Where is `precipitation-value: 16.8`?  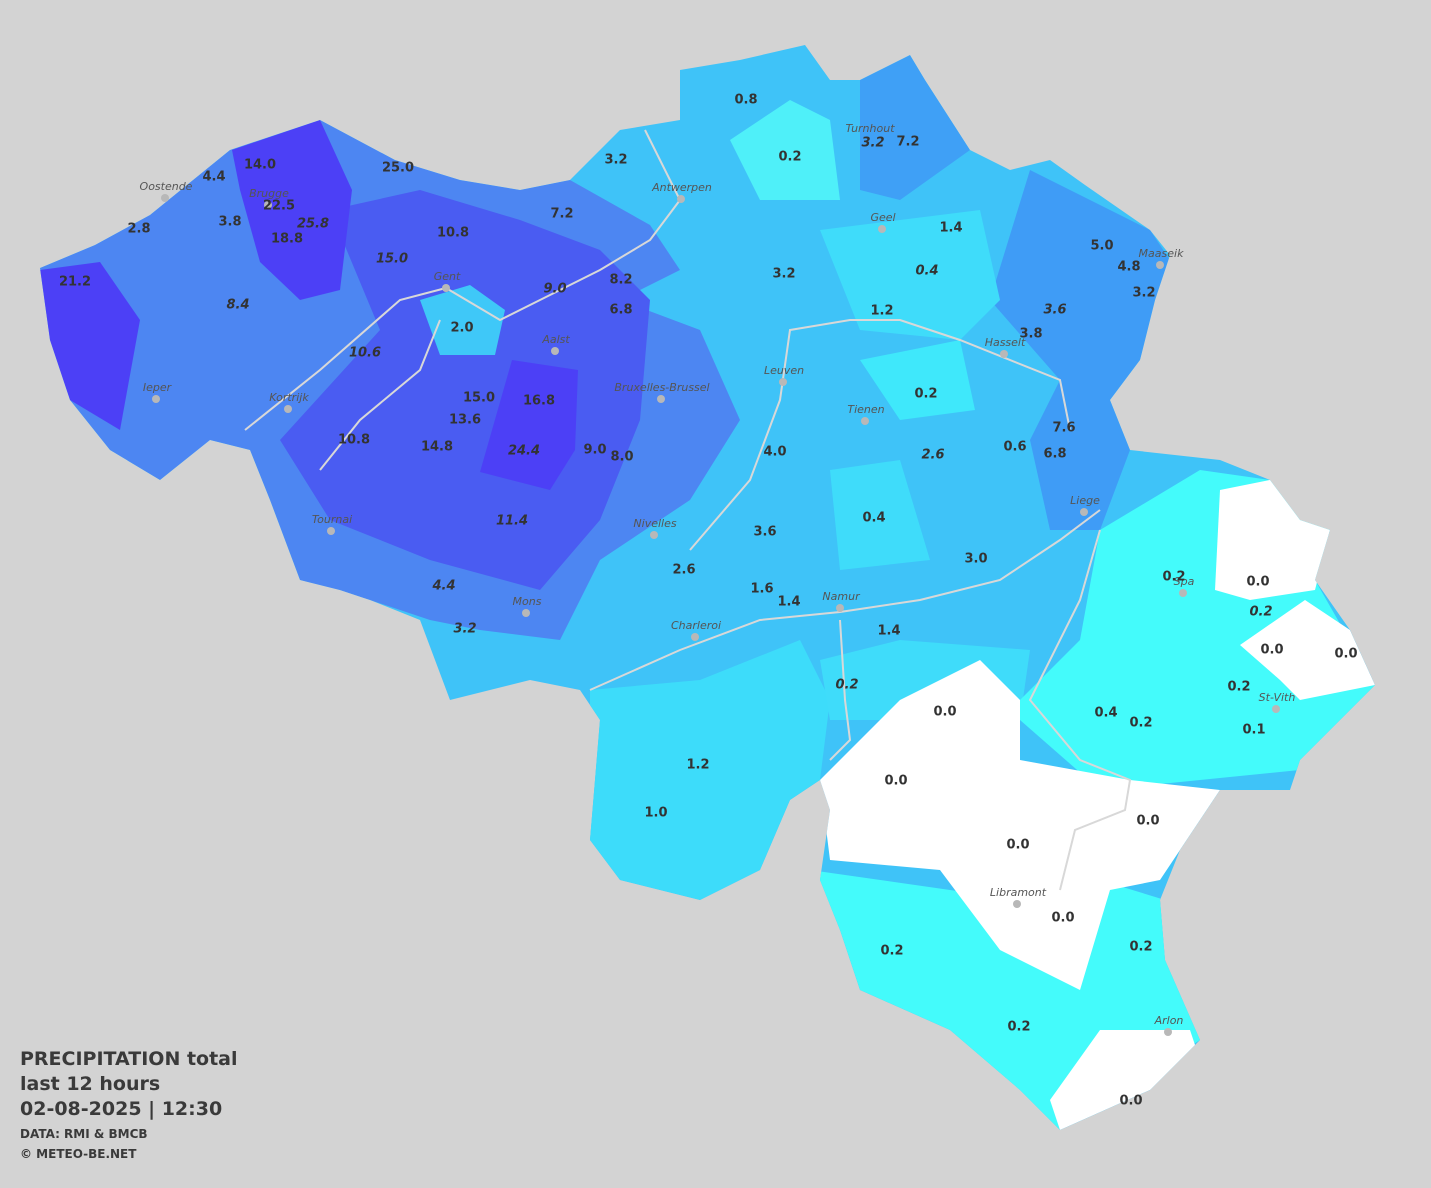 precipitation-value: 16.8 is located at coordinates (539, 401).